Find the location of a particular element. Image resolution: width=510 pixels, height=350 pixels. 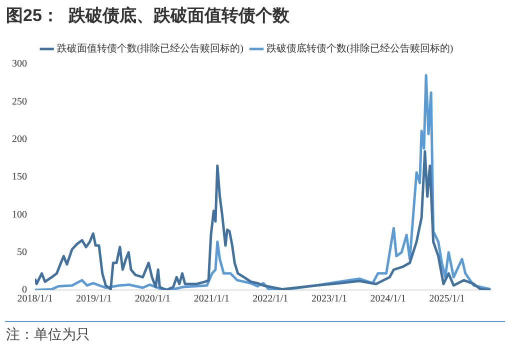

x-tick-label: 2018/1/1 is located at coordinates (35, 299).